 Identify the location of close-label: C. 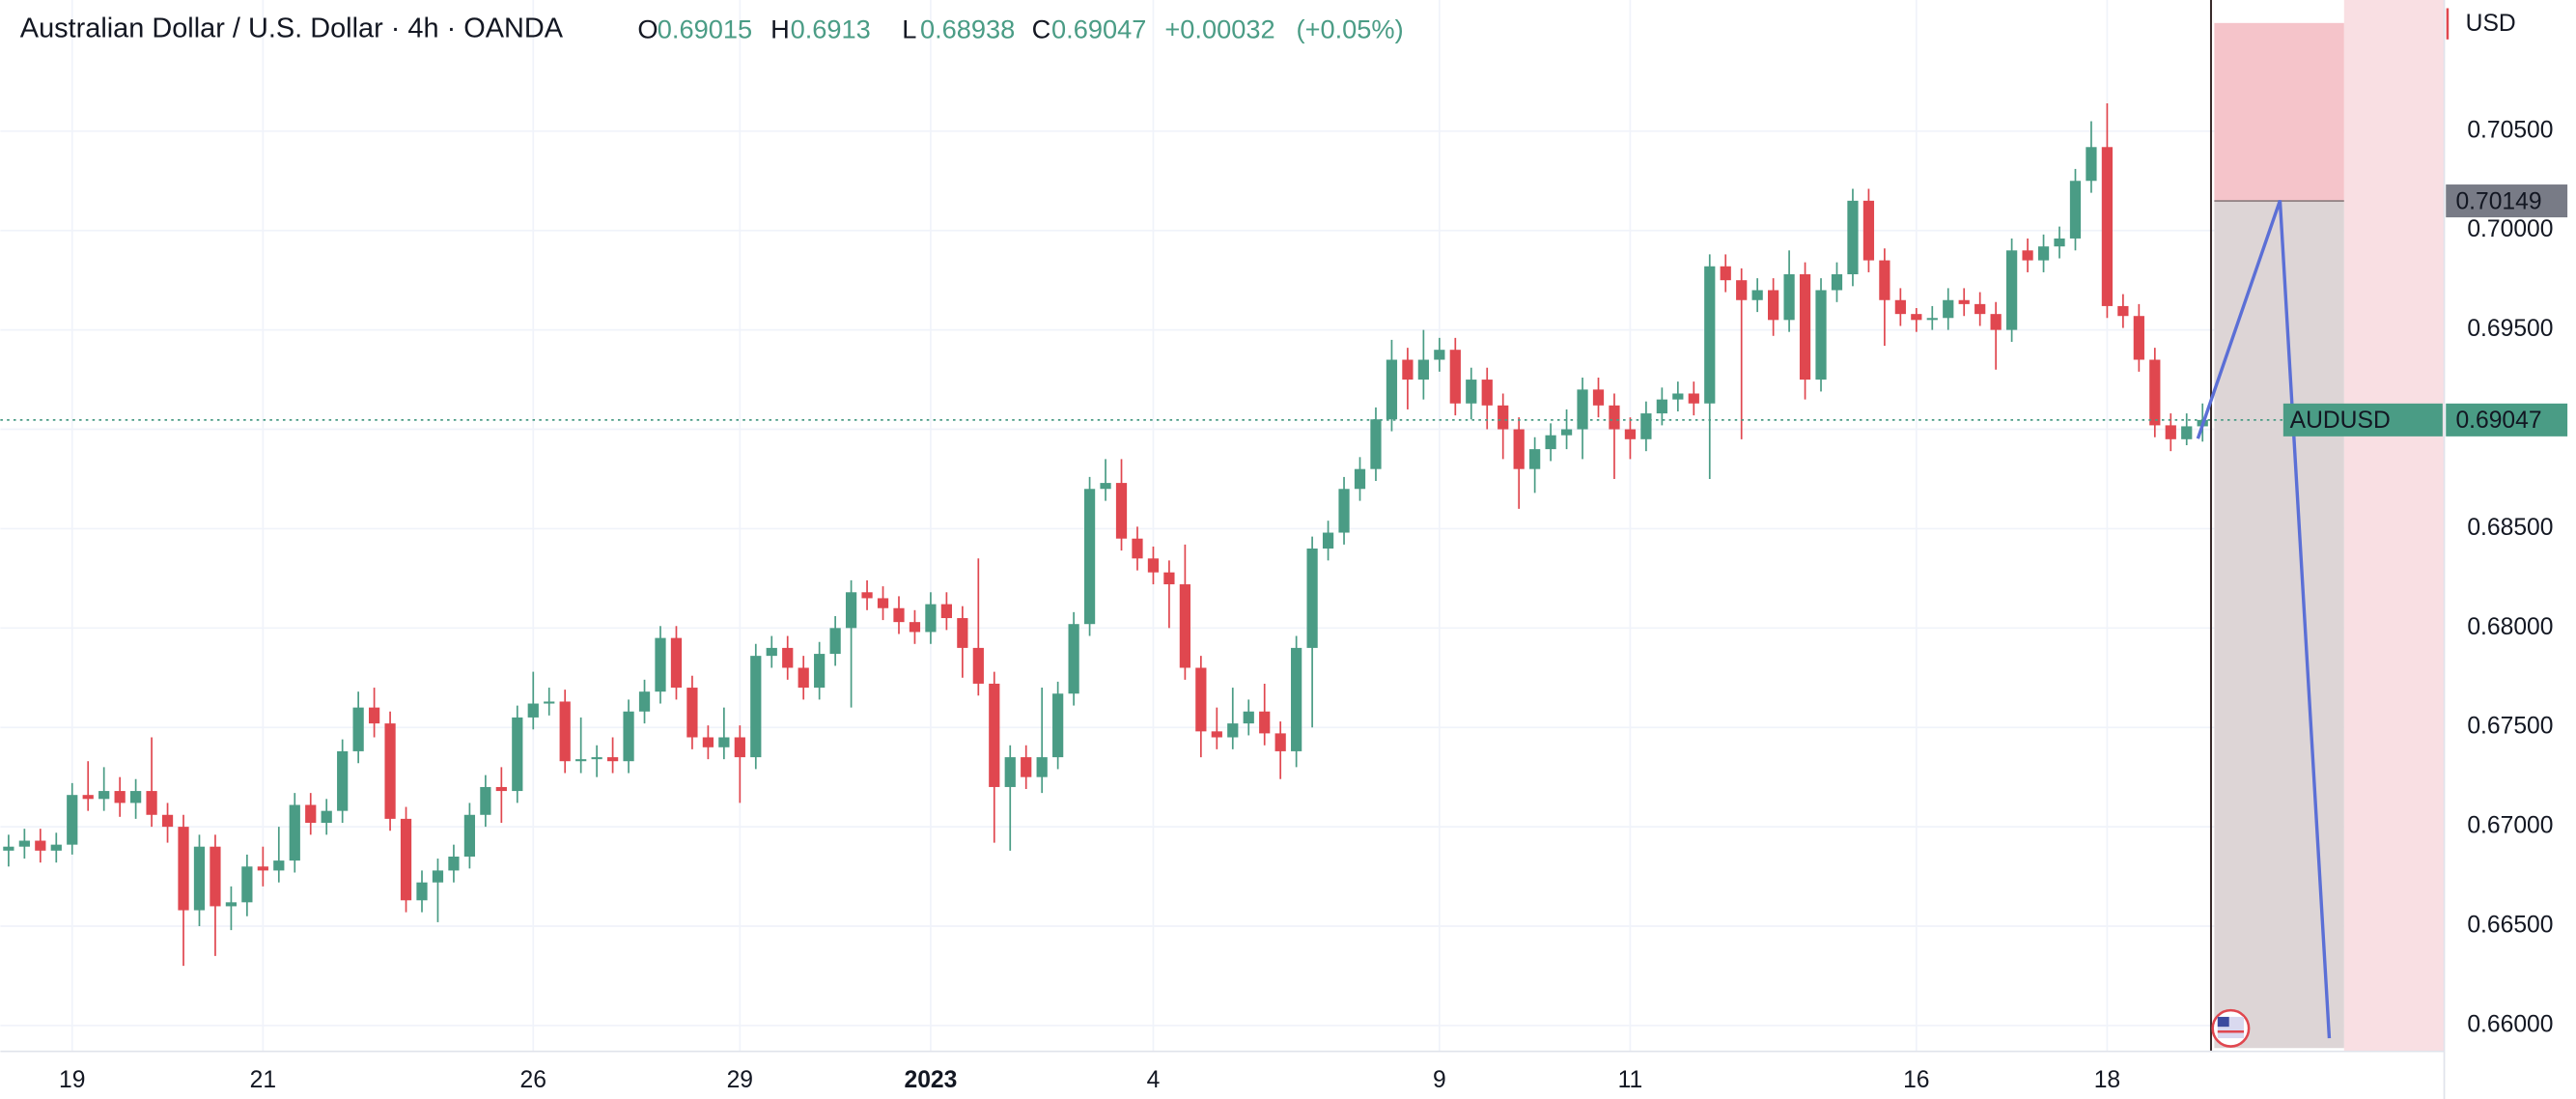
(1042, 29).